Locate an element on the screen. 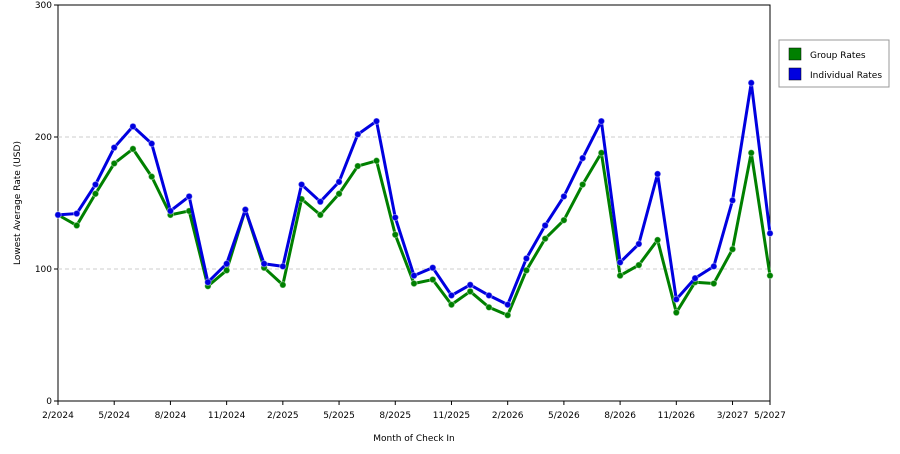 The image size is (900, 454). x-tick-label: 5/2027 is located at coordinates (770, 416).